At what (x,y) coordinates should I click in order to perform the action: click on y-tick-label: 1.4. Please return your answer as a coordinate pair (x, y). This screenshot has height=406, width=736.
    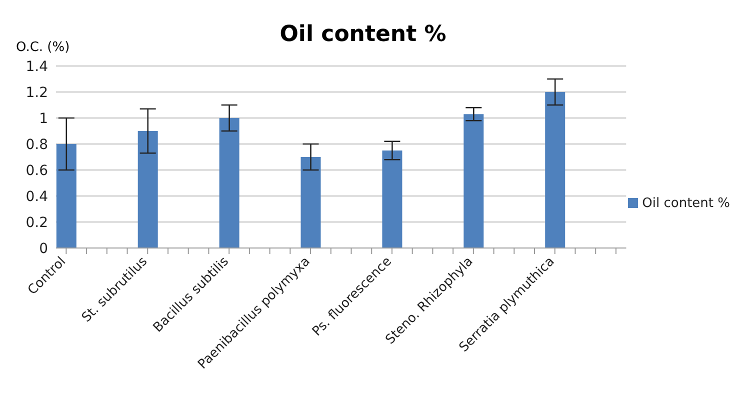
    Looking at the image, I should click on (37, 66).